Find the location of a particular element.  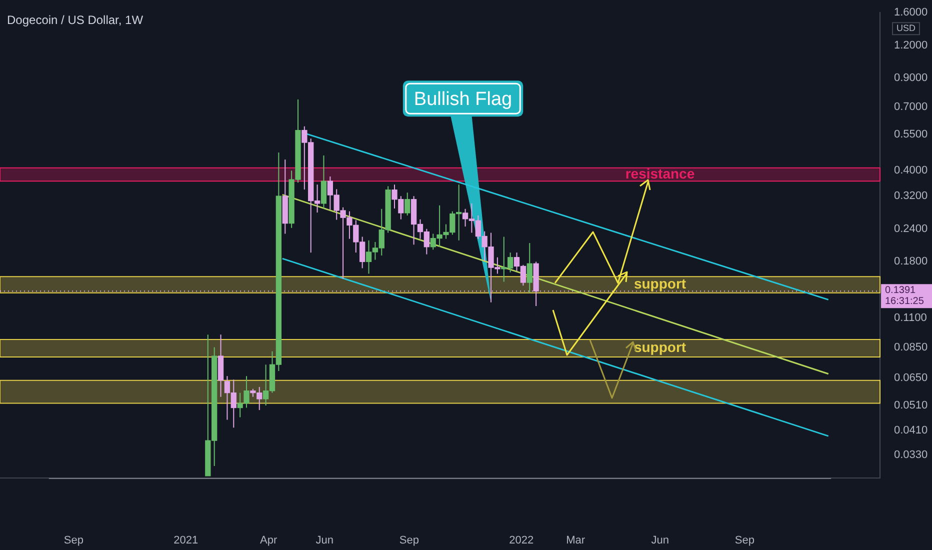

x-tick-label: 2021 is located at coordinates (186, 540).